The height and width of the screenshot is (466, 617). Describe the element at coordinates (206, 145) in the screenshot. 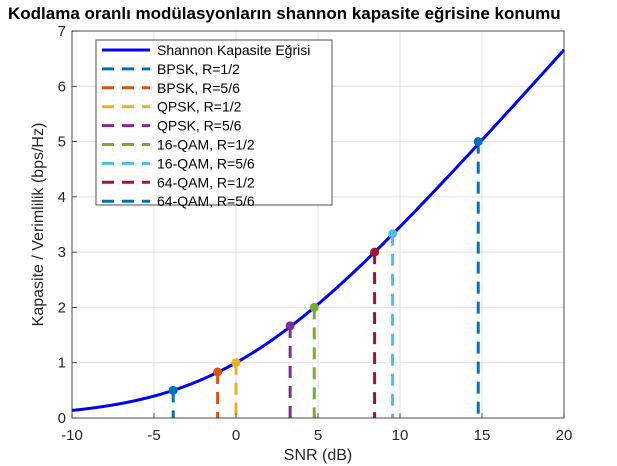

I see `legend-label: 16-QAM, R=1/2` at that location.